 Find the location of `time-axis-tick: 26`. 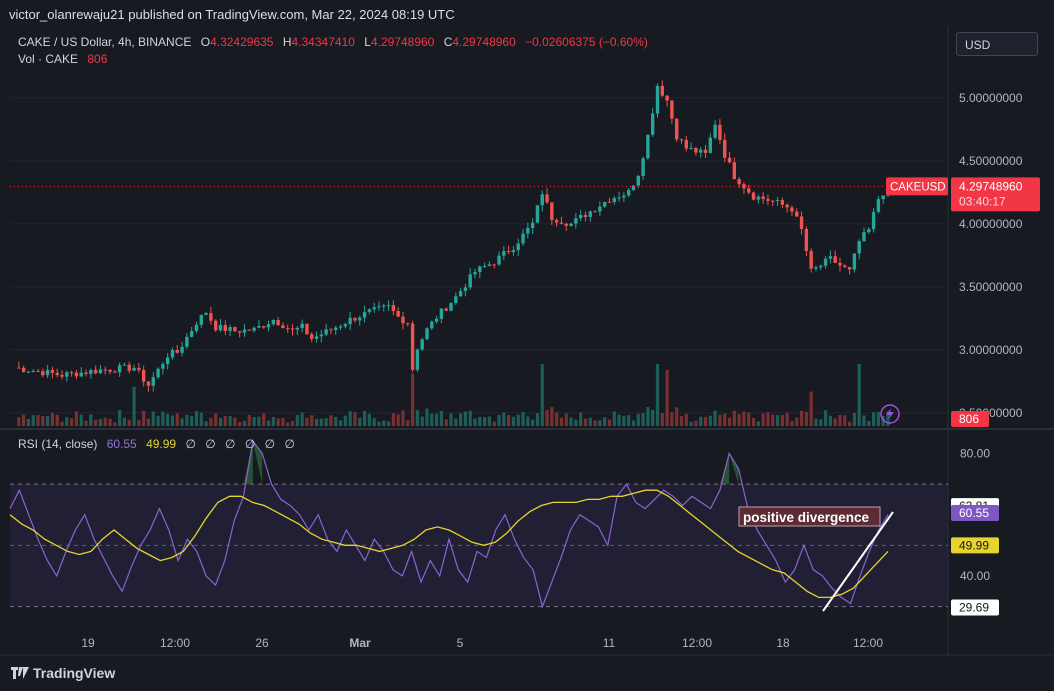

time-axis-tick: 26 is located at coordinates (262, 643).